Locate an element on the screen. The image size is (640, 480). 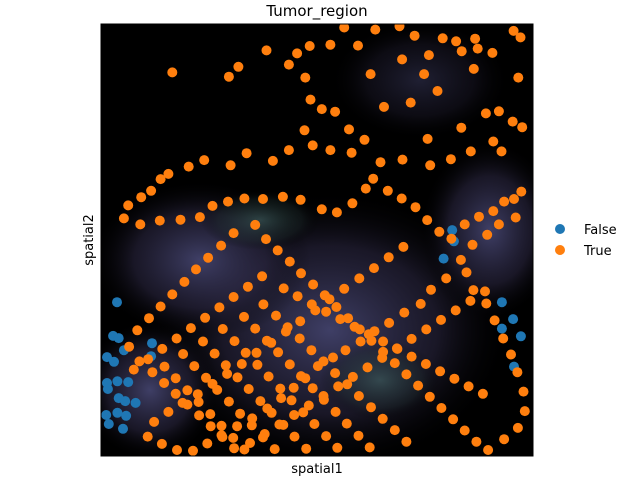
legend-marker-false is located at coordinates (560, 229).